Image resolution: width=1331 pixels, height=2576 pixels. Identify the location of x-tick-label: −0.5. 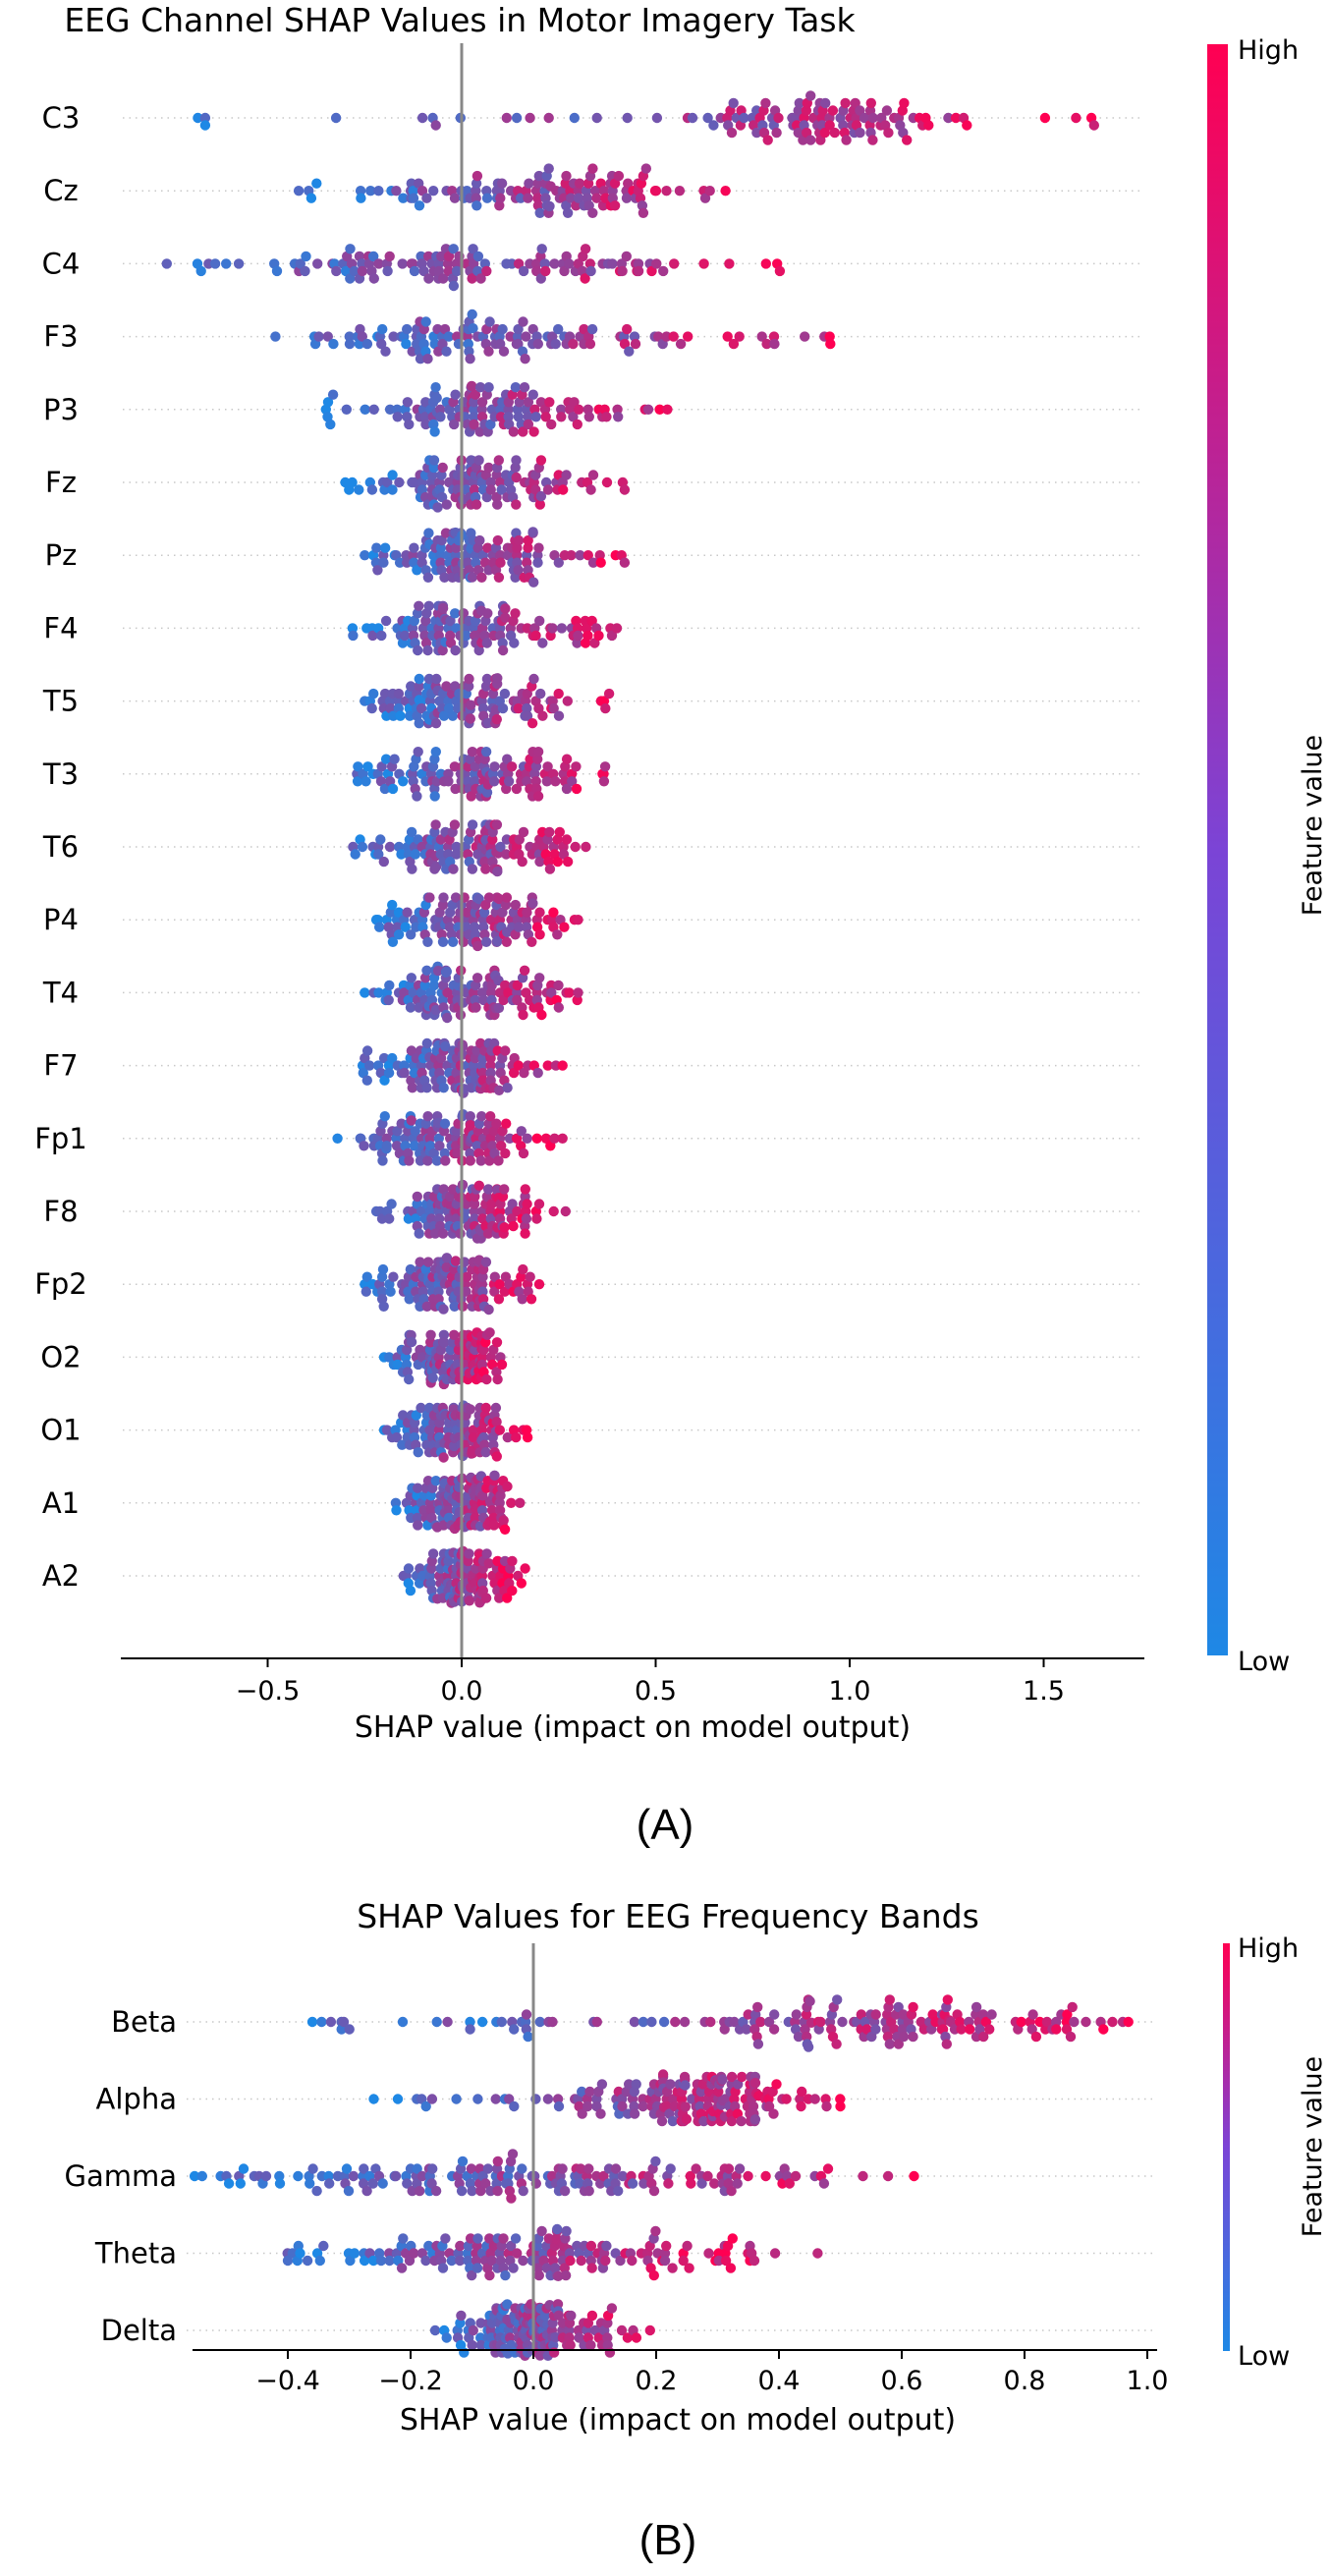
(268, 1691).